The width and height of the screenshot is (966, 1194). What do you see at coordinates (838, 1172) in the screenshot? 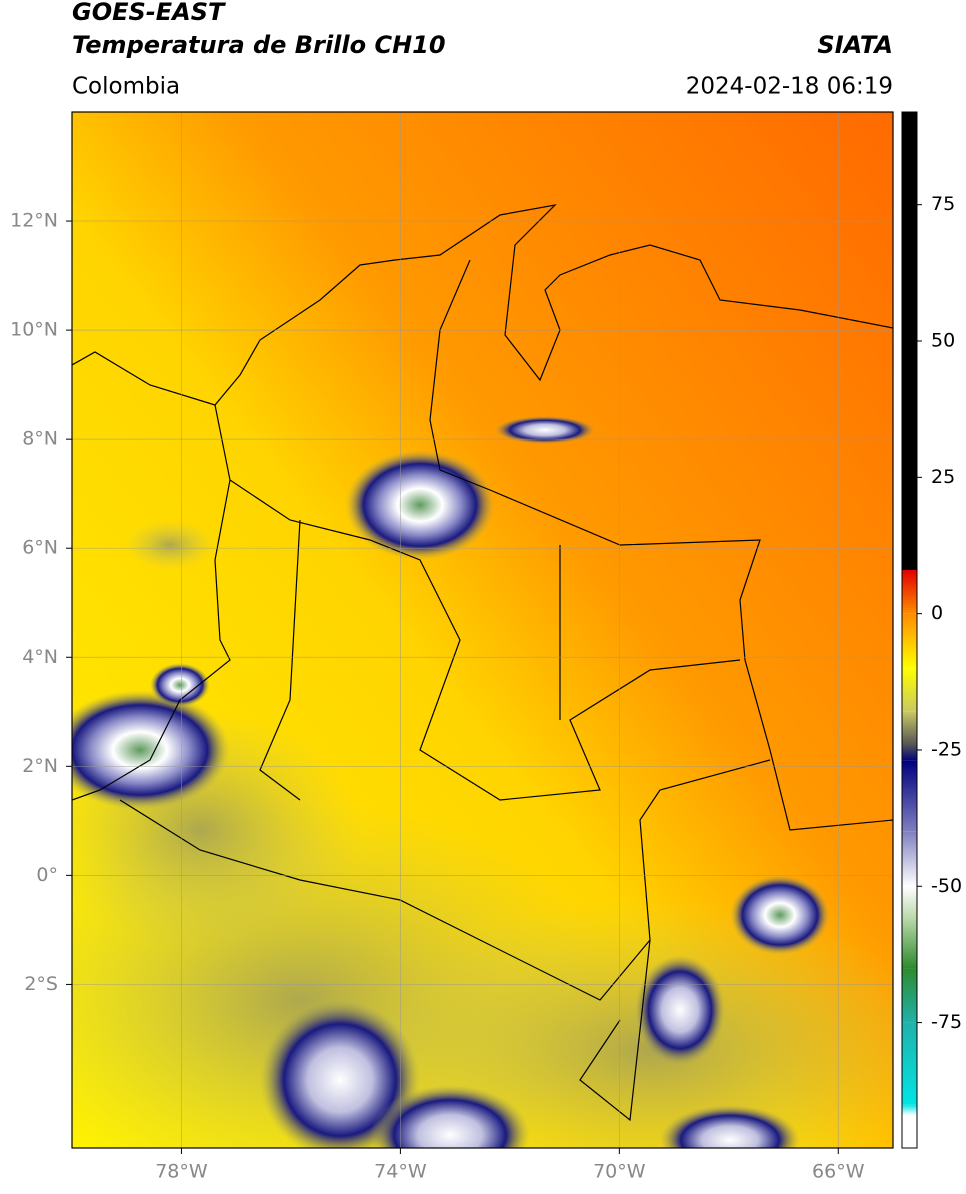
I see `x-tick-label: 66°W` at bounding box center [838, 1172].